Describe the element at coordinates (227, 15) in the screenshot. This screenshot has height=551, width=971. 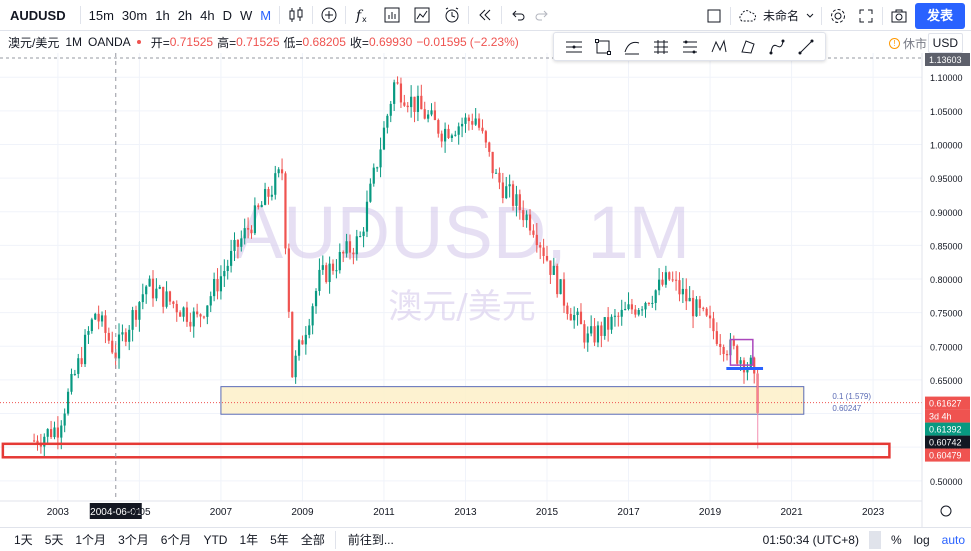
I see `interval-d: D` at that location.